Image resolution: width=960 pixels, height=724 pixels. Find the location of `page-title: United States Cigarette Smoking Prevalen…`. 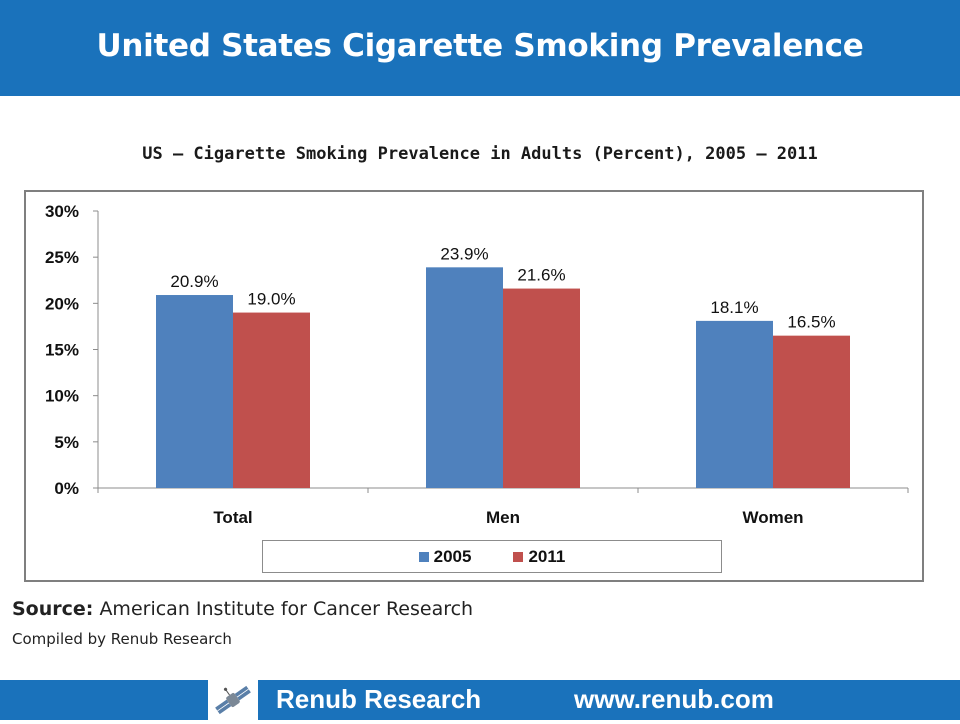

page-title: United States Cigarette Smoking Prevalen… is located at coordinates (480, 46).